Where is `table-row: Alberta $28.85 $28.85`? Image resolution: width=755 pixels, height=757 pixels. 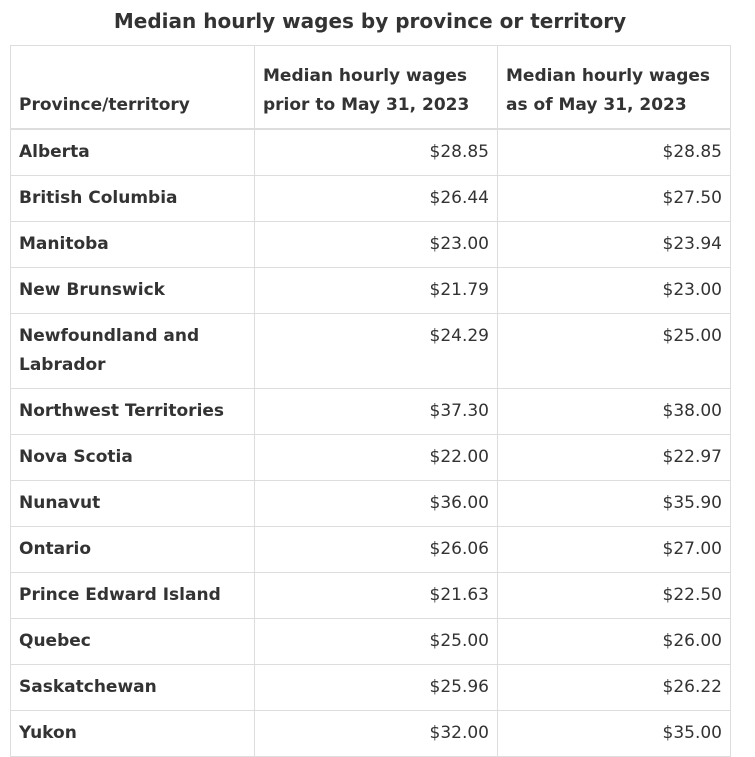
table-row: Alberta $28.85 $28.85 is located at coordinates (370, 152).